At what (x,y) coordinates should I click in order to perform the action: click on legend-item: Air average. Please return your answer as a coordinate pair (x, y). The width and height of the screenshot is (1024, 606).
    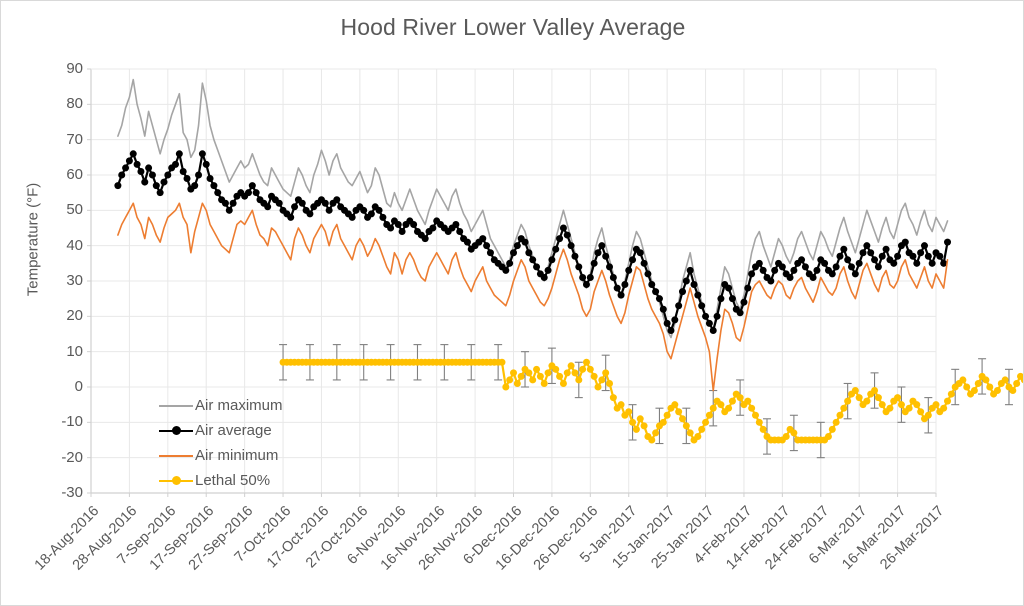
    Looking at the image, I should click on (274, 430).